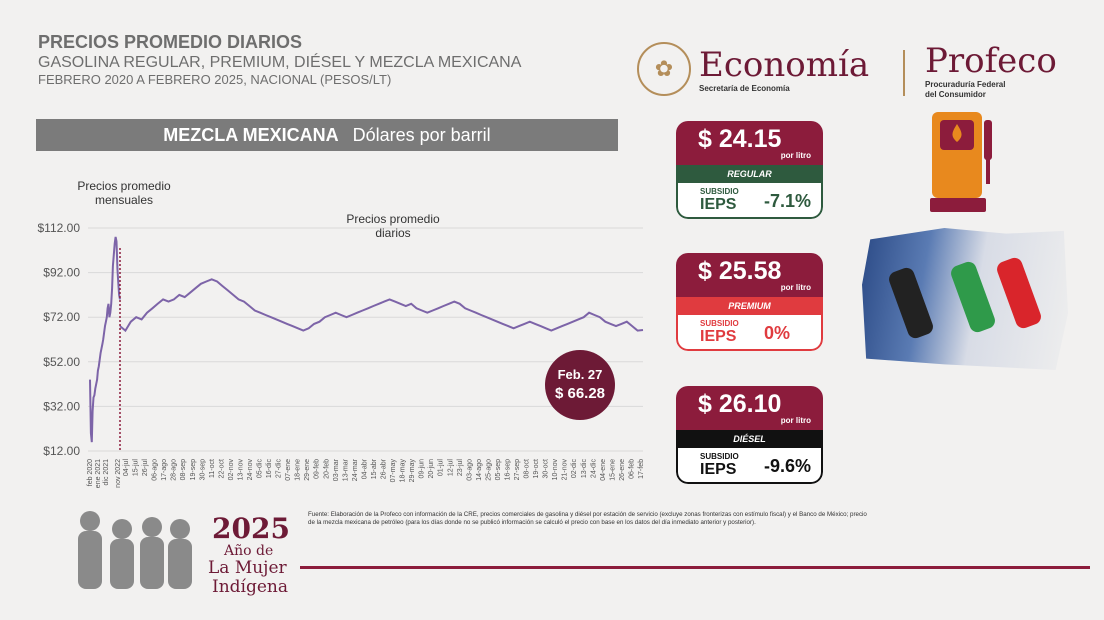 This screenshot has height=620, width=1104. I want to click on x-tick-label: 19-oct, so click(536, 469).